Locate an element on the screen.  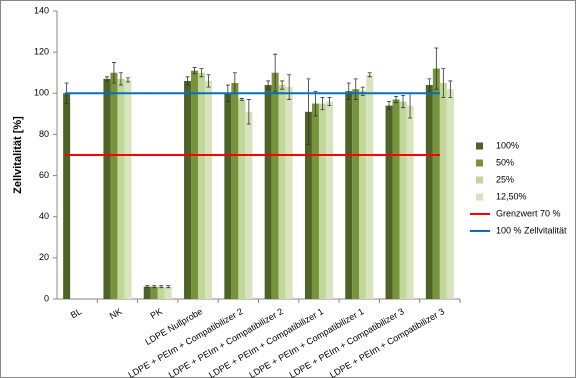
y-tick-label: 100 is located at coordinates (41, 93).